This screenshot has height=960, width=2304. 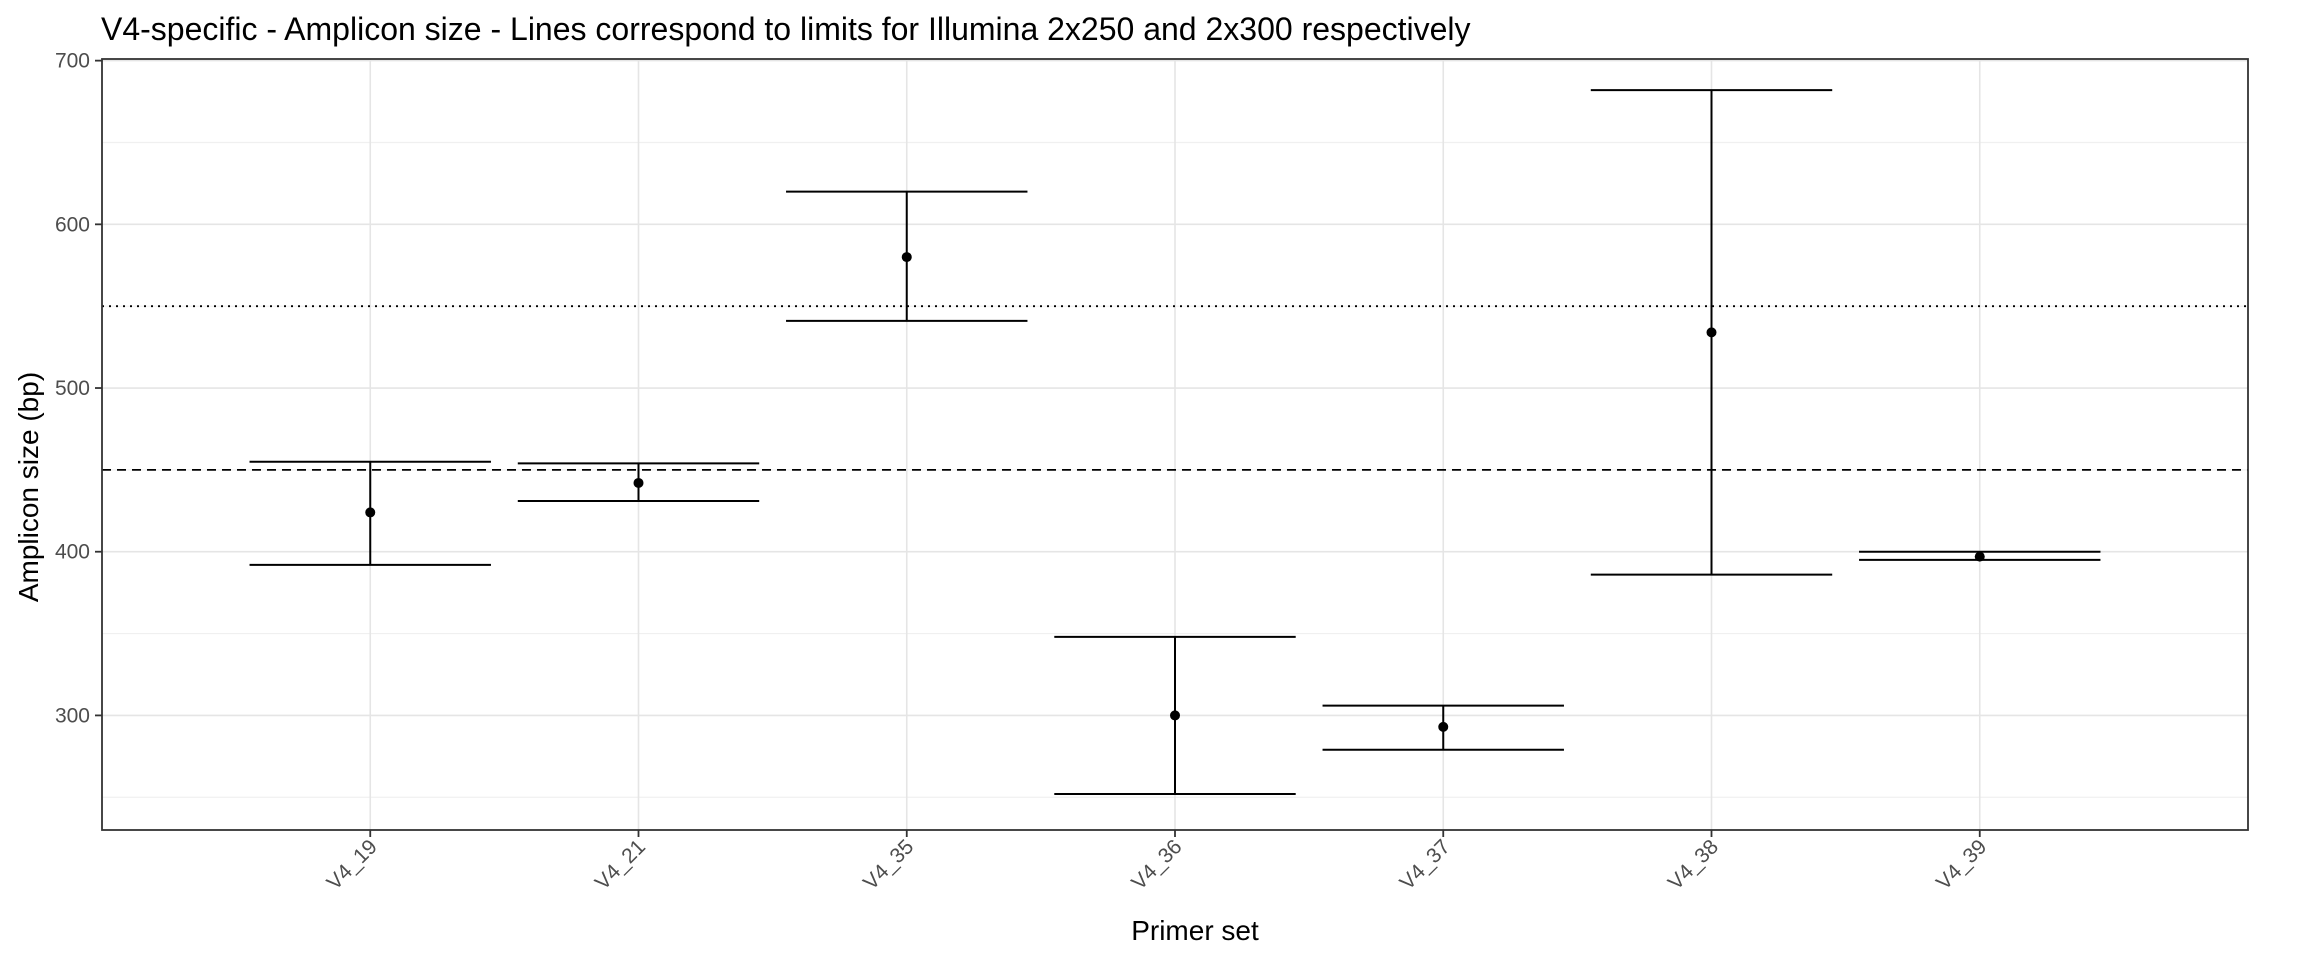 What do you see at coordinates (72, 552) in the screenshot?
I see `y-tick-label: 400` at bounding box center [72, 552].